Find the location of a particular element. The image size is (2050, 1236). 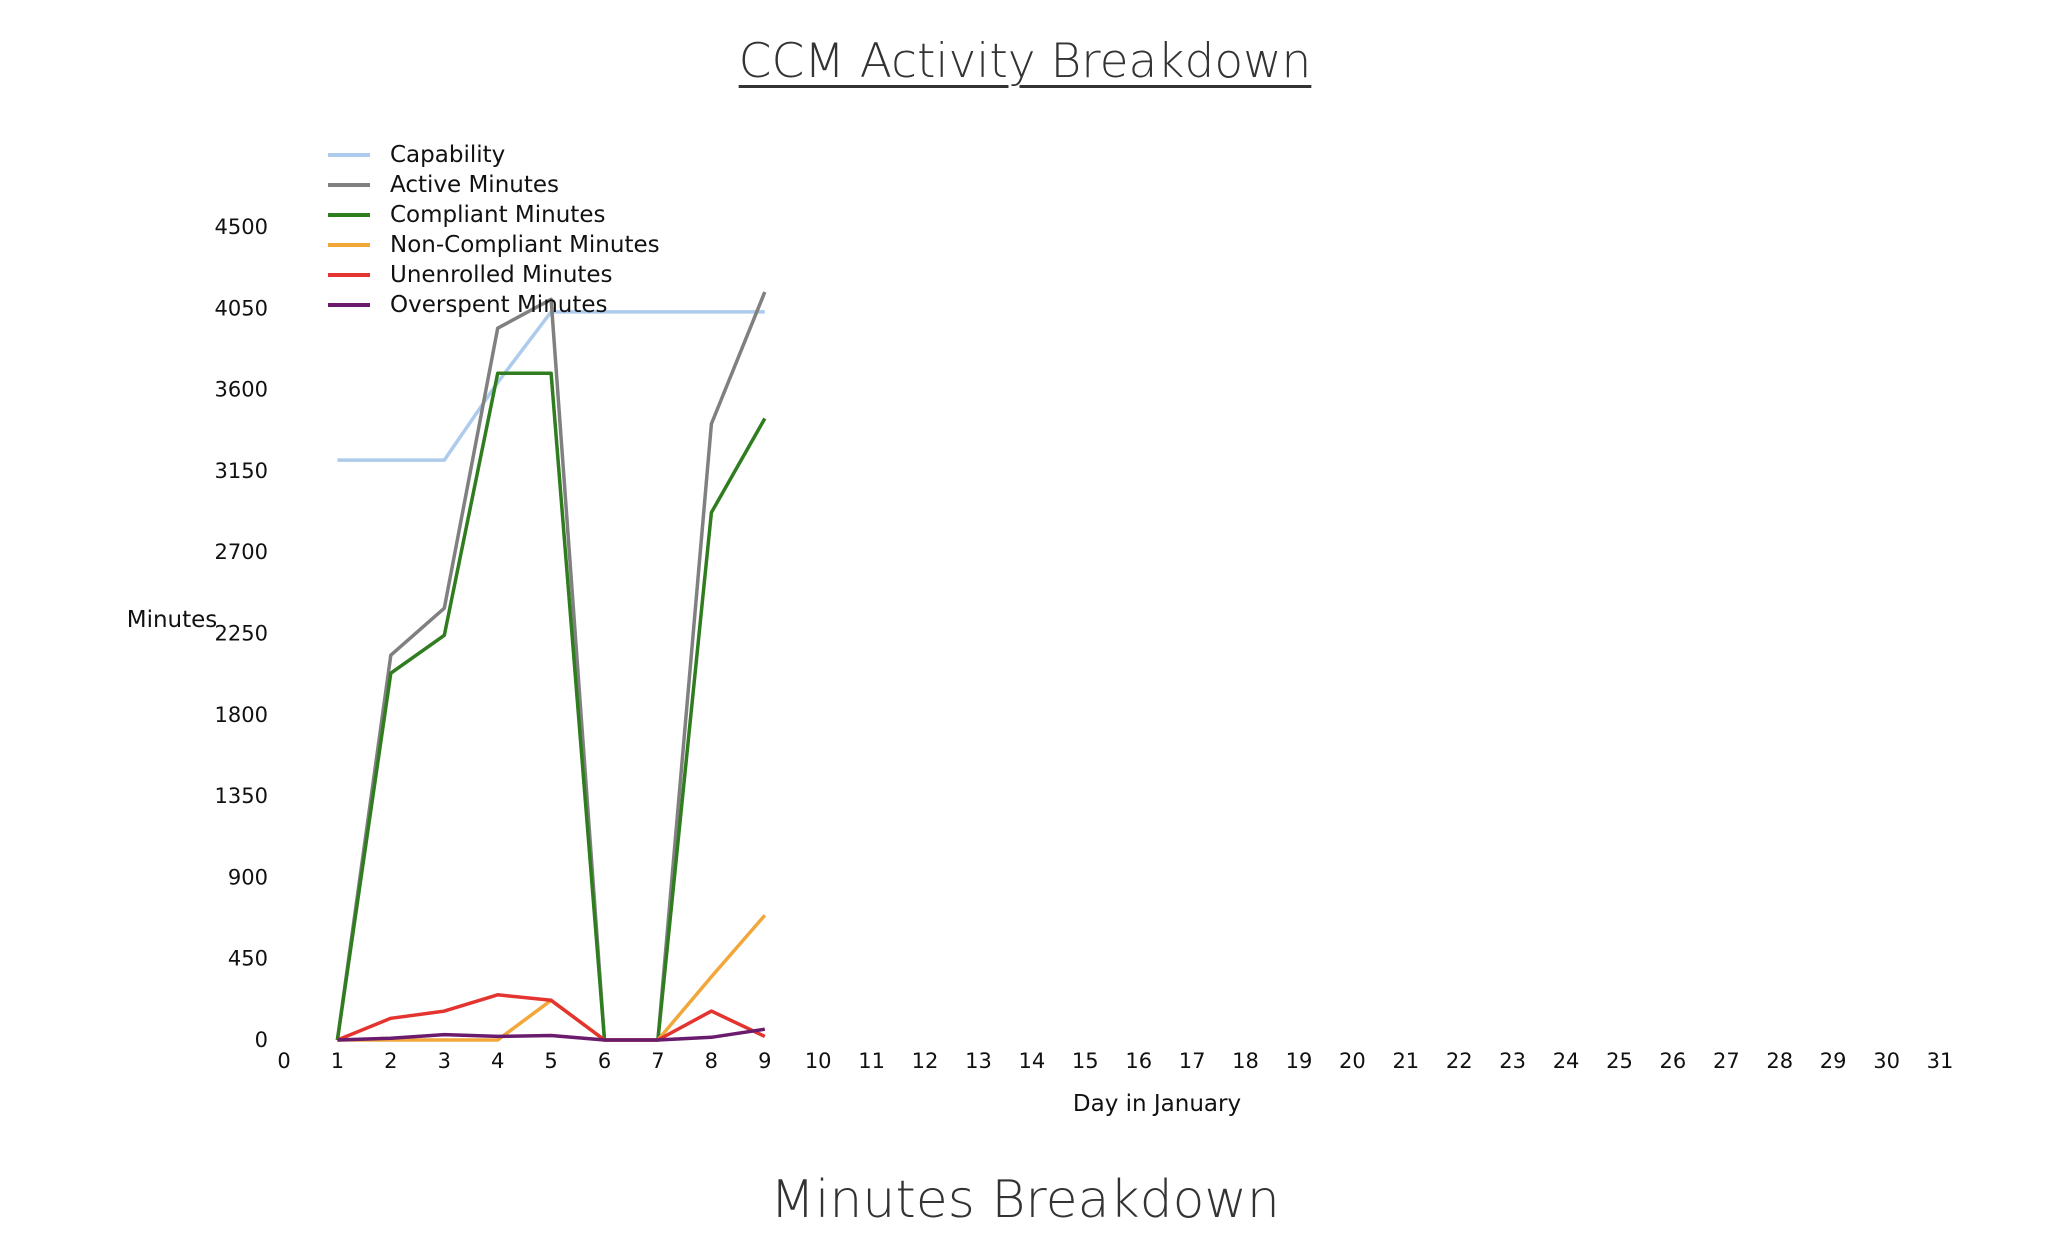

x-tick-label: 16 is located at coordinates (1138, 1061).